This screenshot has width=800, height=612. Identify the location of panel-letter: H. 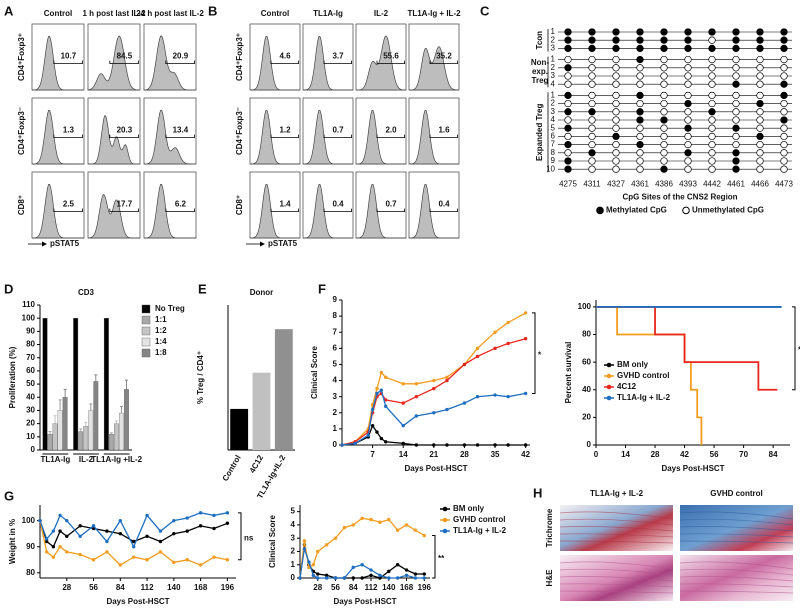
(537, 492).